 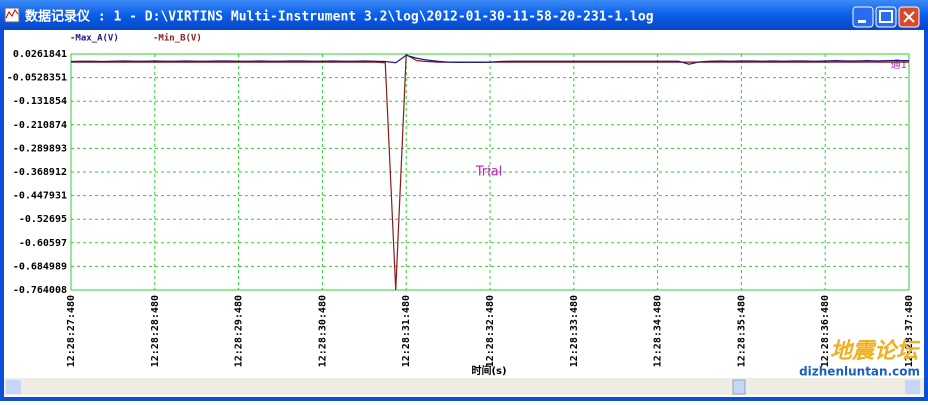 What do you see at coordinates (322, 331) in the screenshot?
I see `x-tick-label: 12:28:30:480` at bounding box center [322, 331].